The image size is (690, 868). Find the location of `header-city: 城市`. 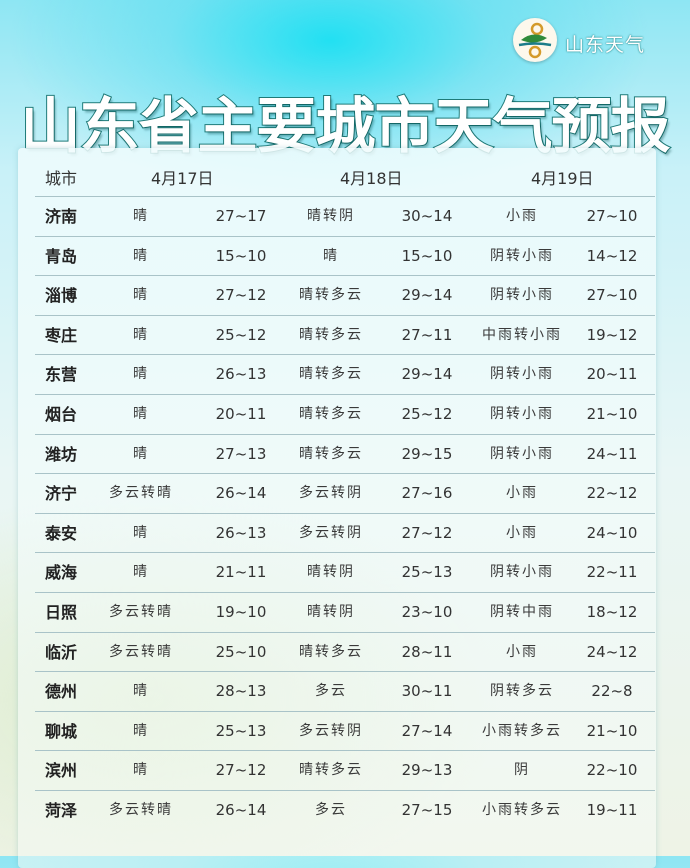

header-city: 城市 is located at coordinates (61, 178).